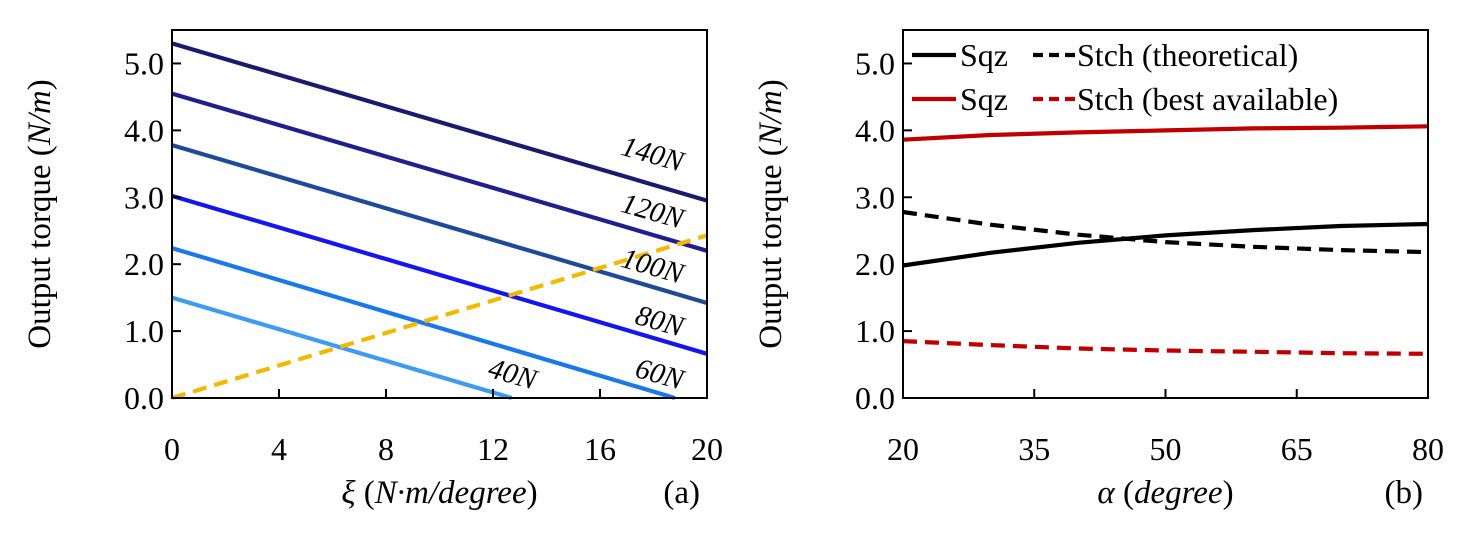 The height and width of the screenshot is (539, 1466). I want to click on x-tick-label: 50, so click(1166, 449).